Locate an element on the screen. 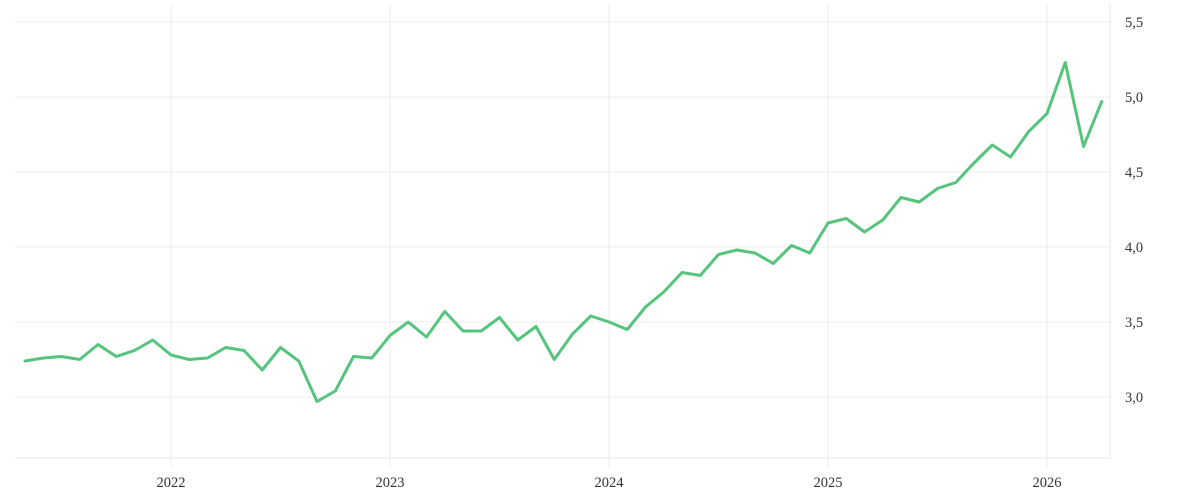 The width and height of the screenshot is (1200, 500). x-tick-label: 2023 is located at coordinates (390, 483).